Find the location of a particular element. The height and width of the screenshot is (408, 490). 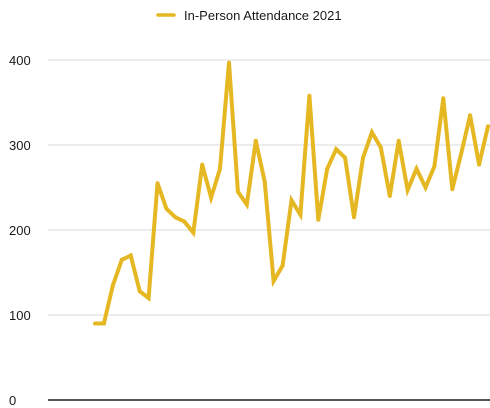

y-tick-label-200: 200 is located at coordinates (20, 230).